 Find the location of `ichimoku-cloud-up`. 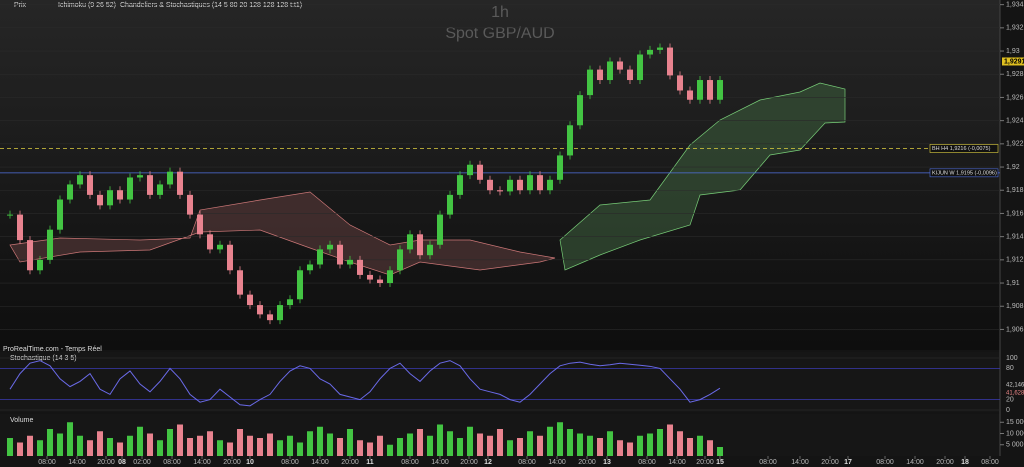

ichimoku-cloud-up is located at coordinates (702, 176).